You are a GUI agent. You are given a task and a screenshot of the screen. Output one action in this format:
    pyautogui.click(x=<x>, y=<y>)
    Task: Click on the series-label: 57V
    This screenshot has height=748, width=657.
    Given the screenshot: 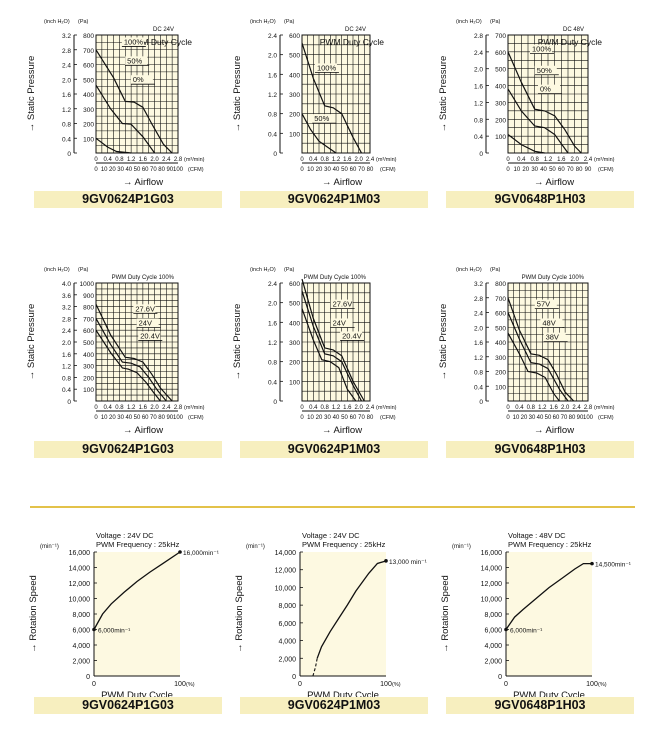 What is the action you would take?
    pyautogui.click(x=543, y=304)
    